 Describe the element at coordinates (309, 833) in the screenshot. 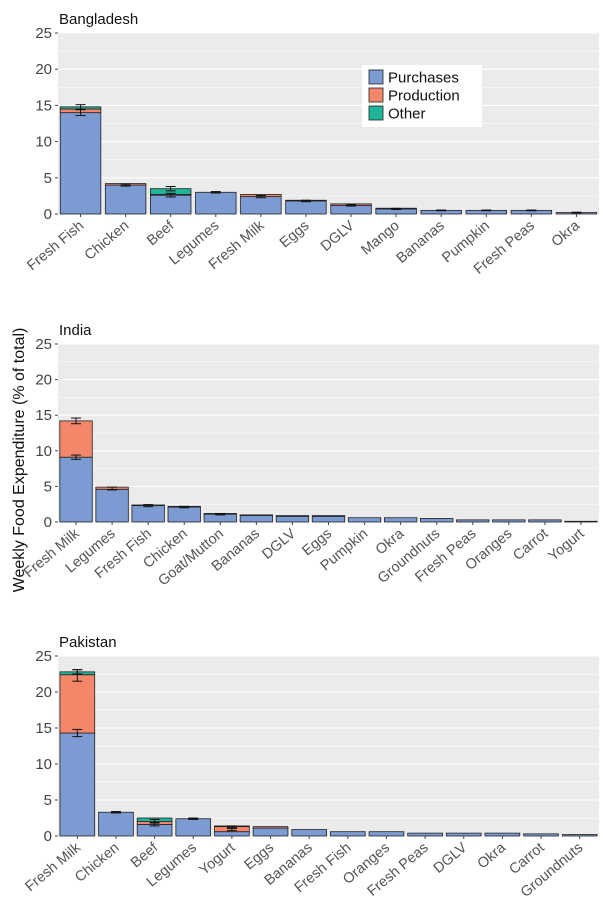

I see `bar-bananas-purchases` at that location.